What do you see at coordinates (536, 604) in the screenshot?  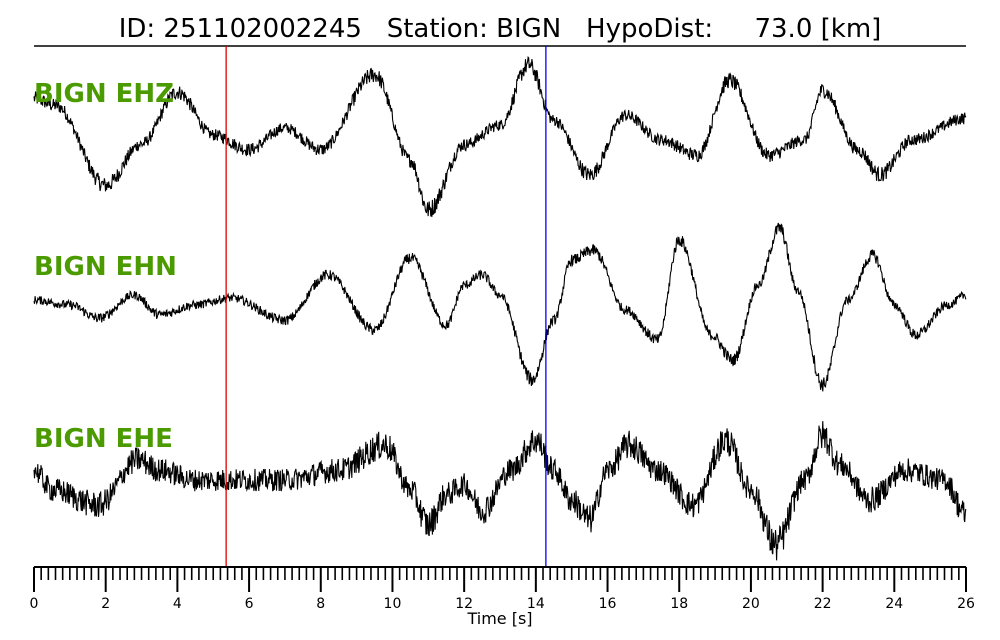 I see `x-tick-label: 14` at bounding box center [536, 604].